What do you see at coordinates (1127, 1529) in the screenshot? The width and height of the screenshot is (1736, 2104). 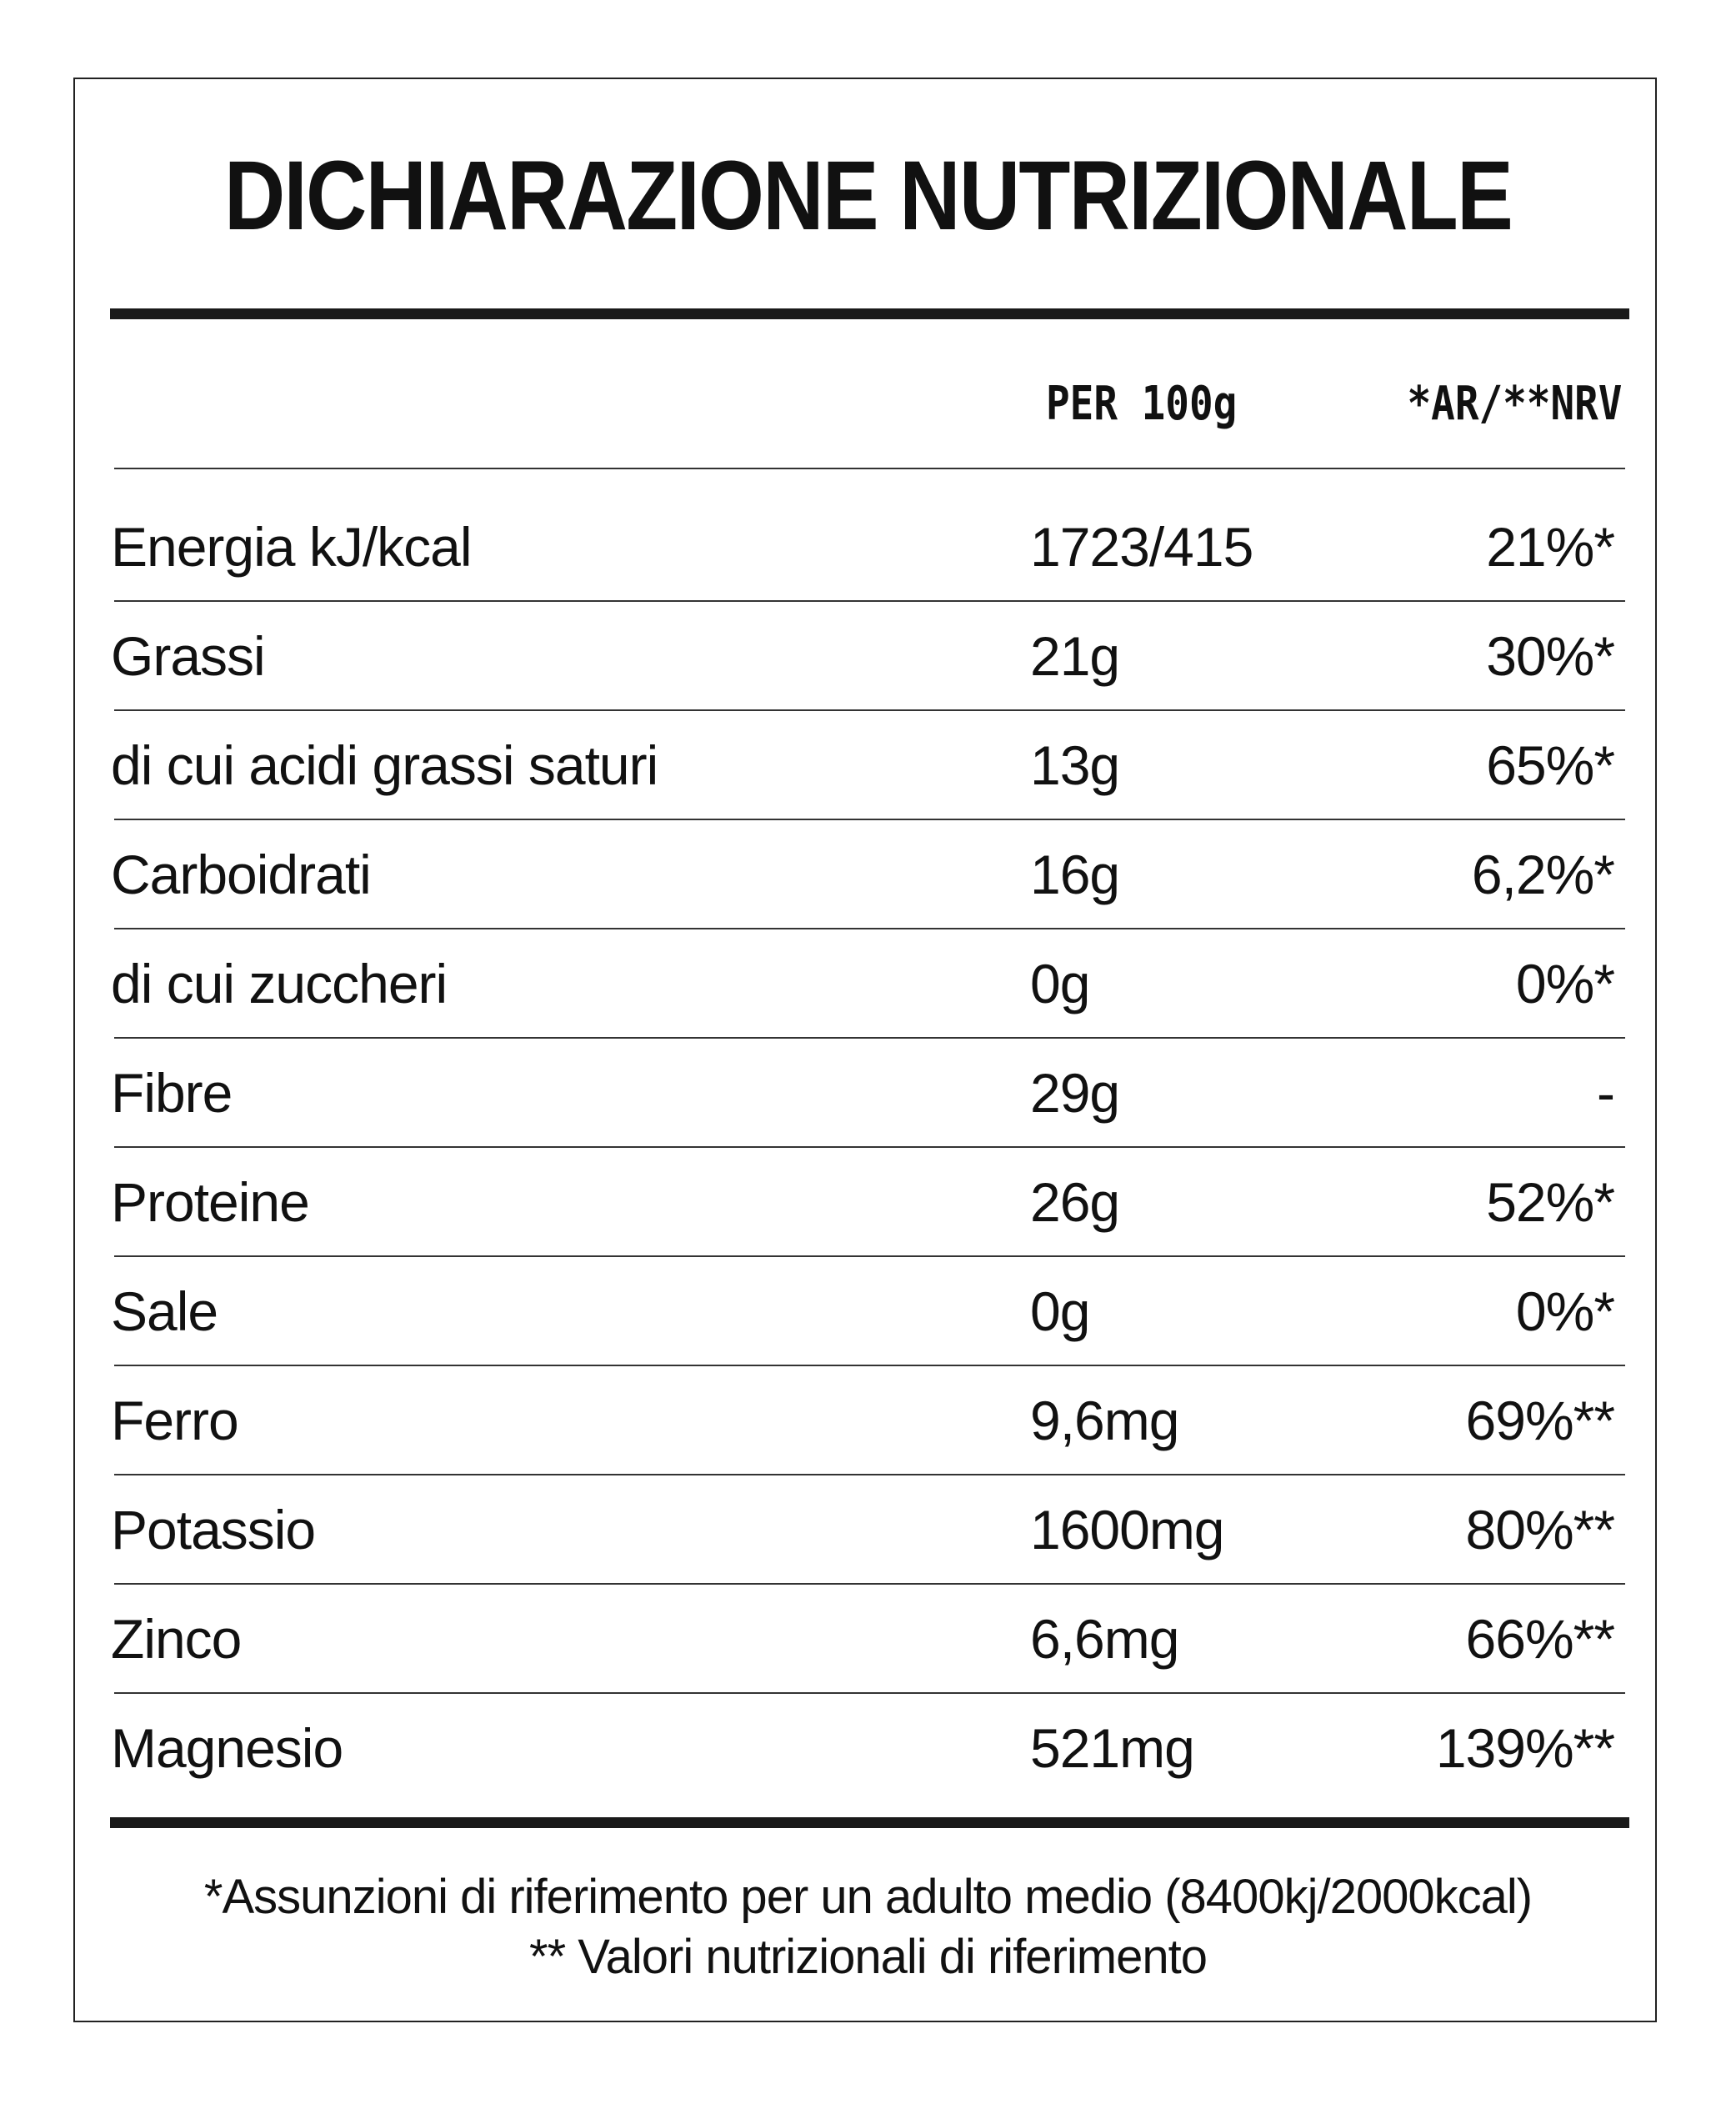 I see `nutrient-value: 1600mg` at bounding box center [1127, 1529].